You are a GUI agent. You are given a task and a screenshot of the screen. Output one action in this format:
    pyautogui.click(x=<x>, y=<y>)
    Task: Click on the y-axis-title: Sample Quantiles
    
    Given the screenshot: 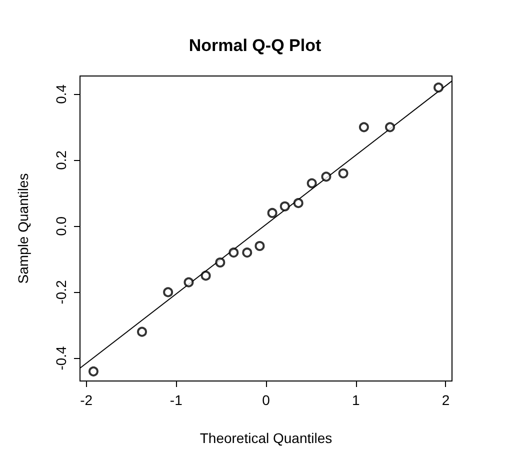 What is the action you would take?
    pyautogui.click(x=23, y=228)
    